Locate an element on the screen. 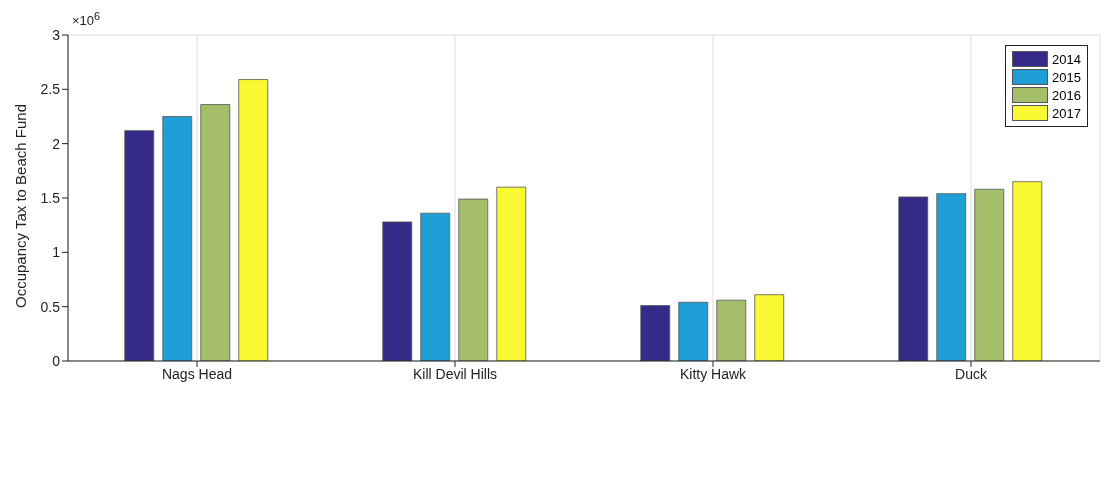 This screenshot has height=487, width=1118. legend-label: 2015 is located at coordinates (1066, 77).